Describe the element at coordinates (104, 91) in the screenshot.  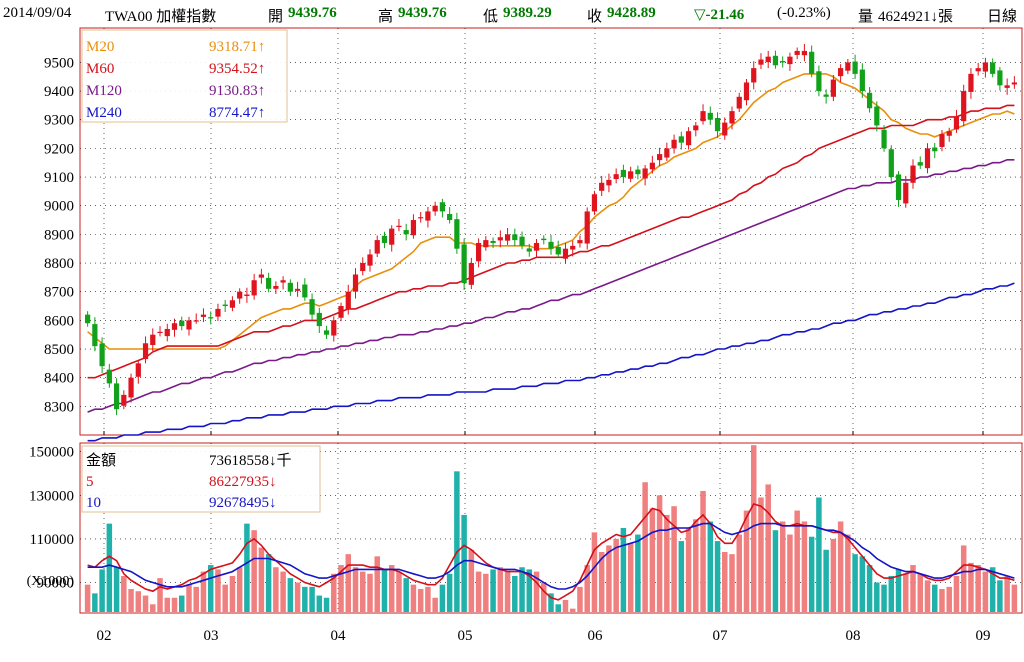
I see `legend-M120-name: M120` at that location.